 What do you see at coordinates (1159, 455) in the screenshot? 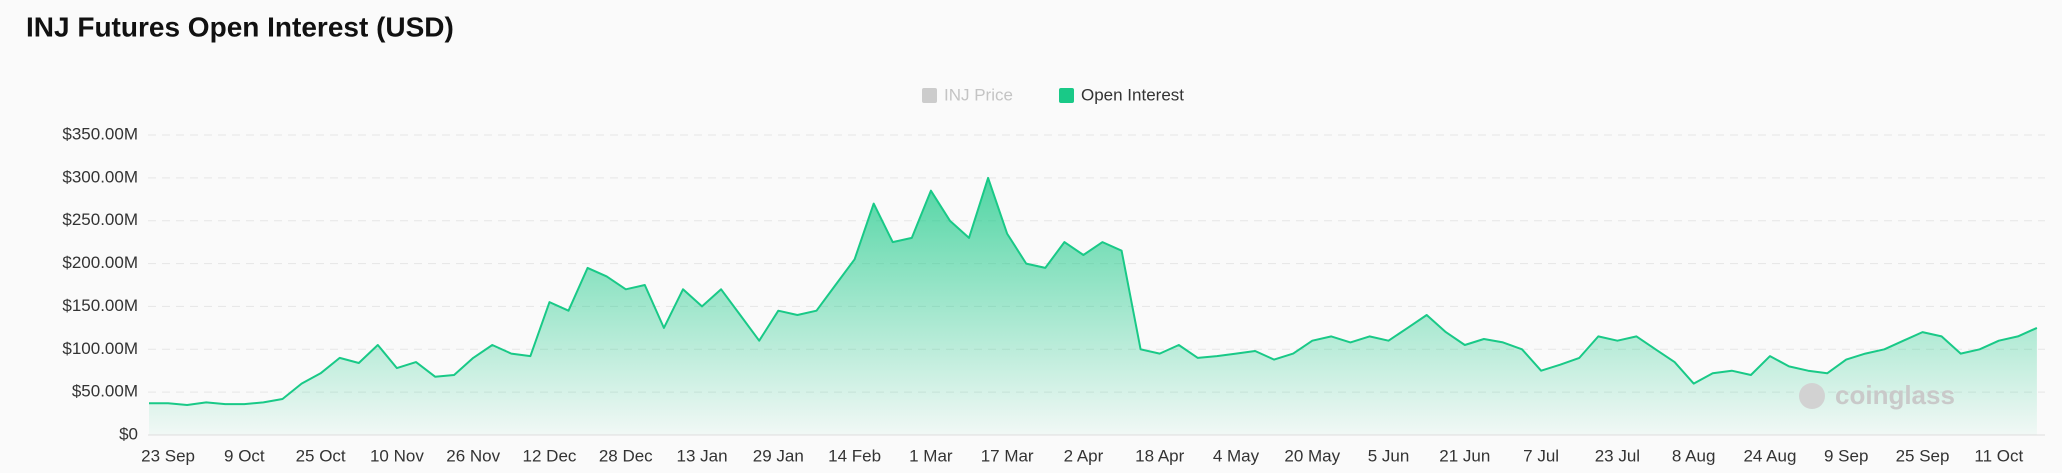
I see `x-tick-label: 18 Apr` at bounding box center [1159, 455].